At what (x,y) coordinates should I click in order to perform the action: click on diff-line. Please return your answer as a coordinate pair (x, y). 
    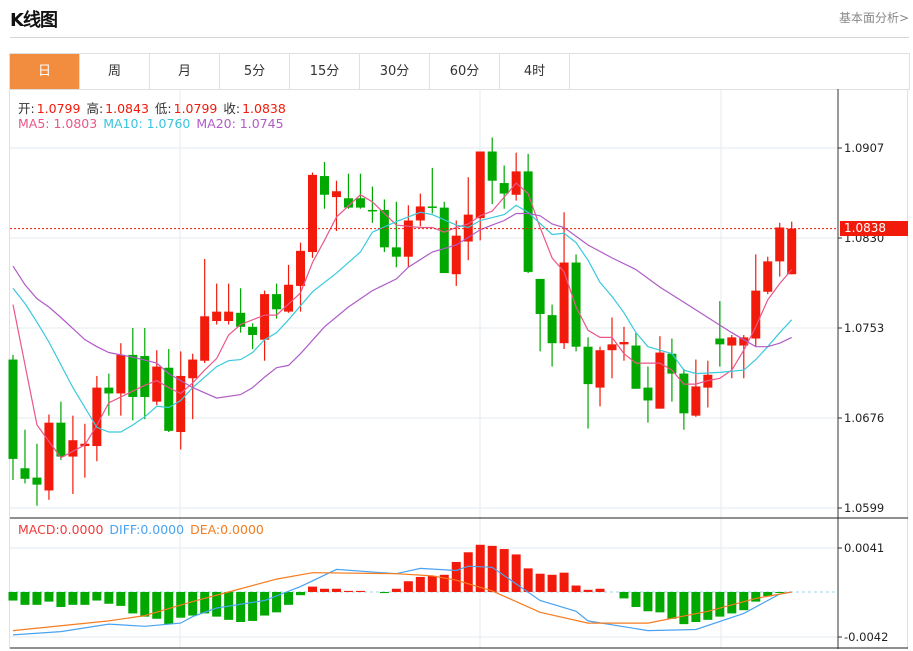
    Looking at the image, I should click on (402, 600).